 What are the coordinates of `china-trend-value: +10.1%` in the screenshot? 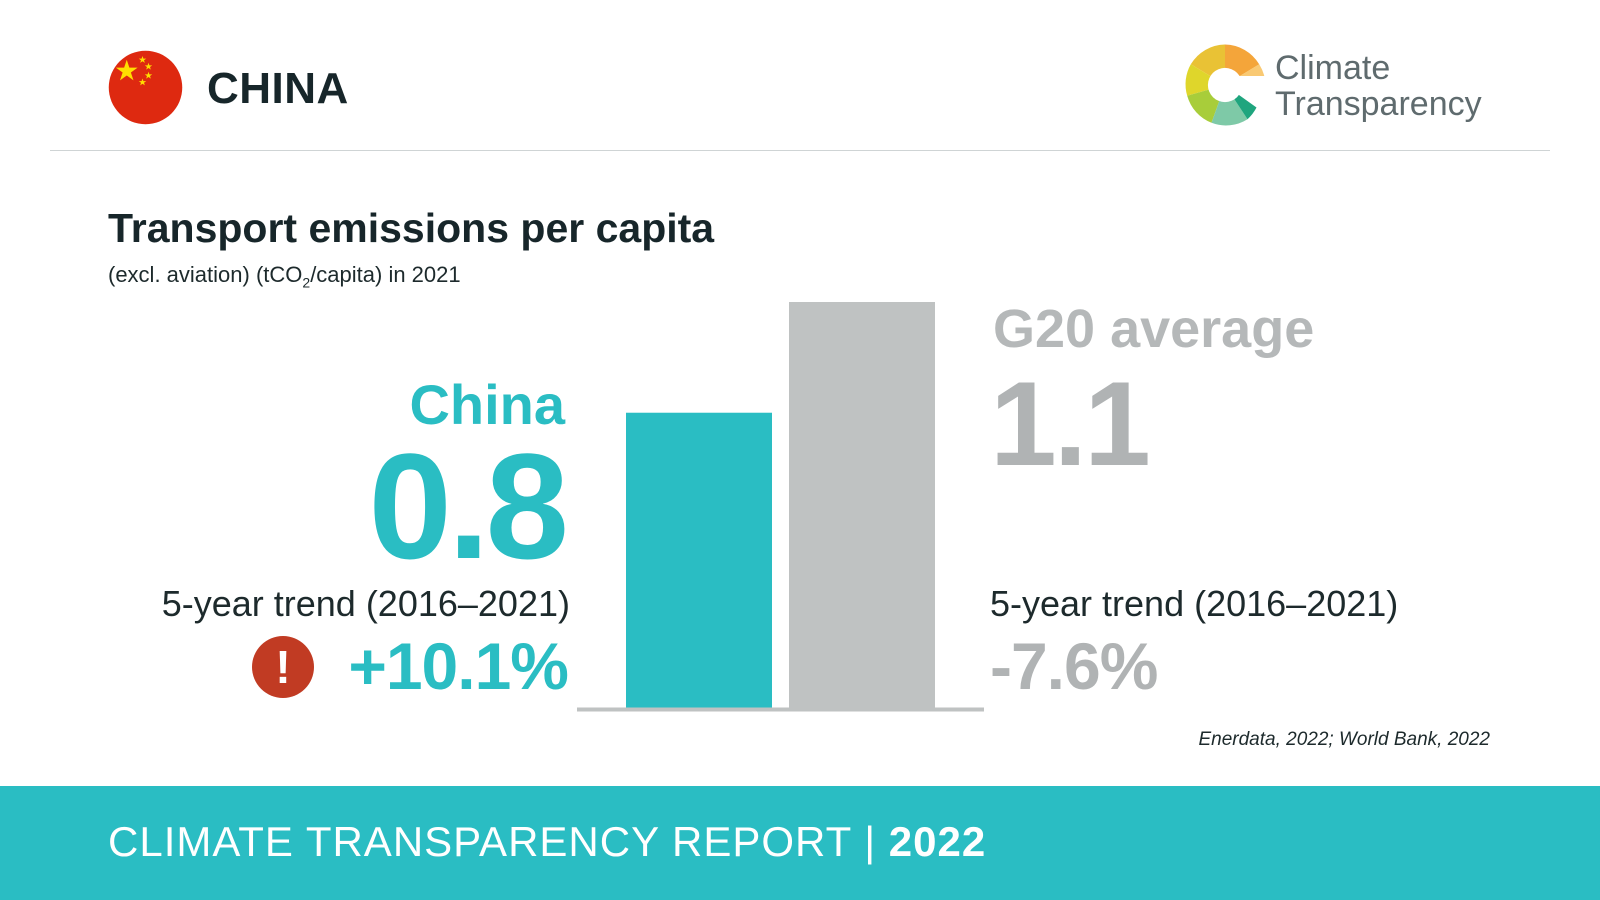 It's located at (458, 666).